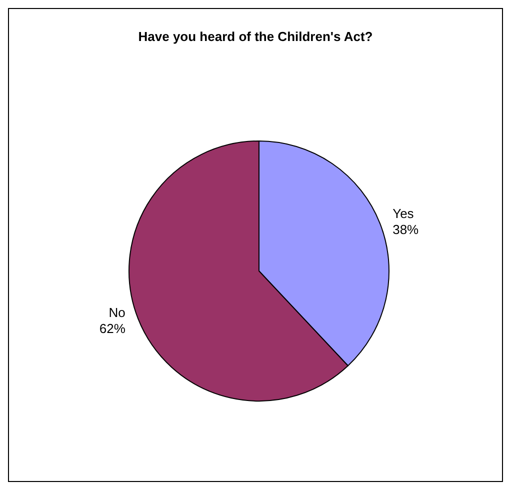 The height and width of the screenshot is (486, 507). Describe the element at coordinates (112, 328) in the screenshot. I see `data-label: 62%` at that location.